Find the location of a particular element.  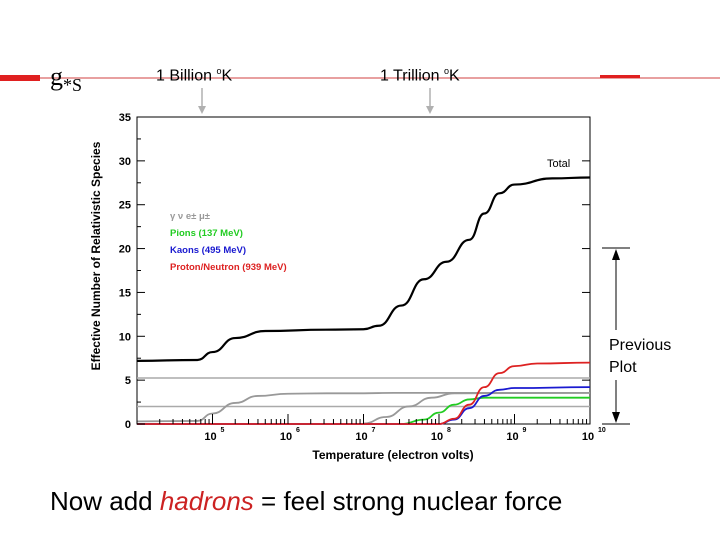

gstar-symbol: g*S is located at coordinates (66, 79).